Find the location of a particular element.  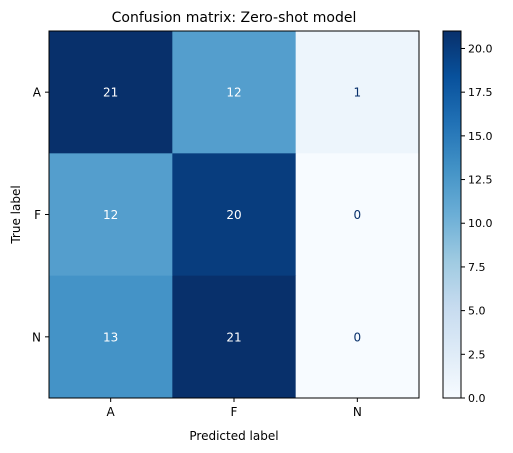

colorbar-tick-label: 10.0 is located at coordinates (480, 223).